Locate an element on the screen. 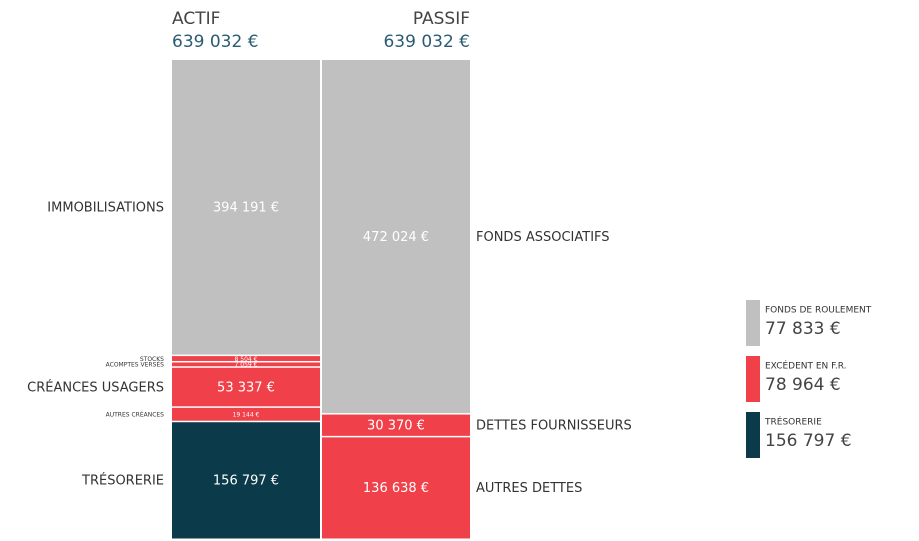  legend-name: EXCÉDENT EN F.R. is located at coordinates (806, 366).